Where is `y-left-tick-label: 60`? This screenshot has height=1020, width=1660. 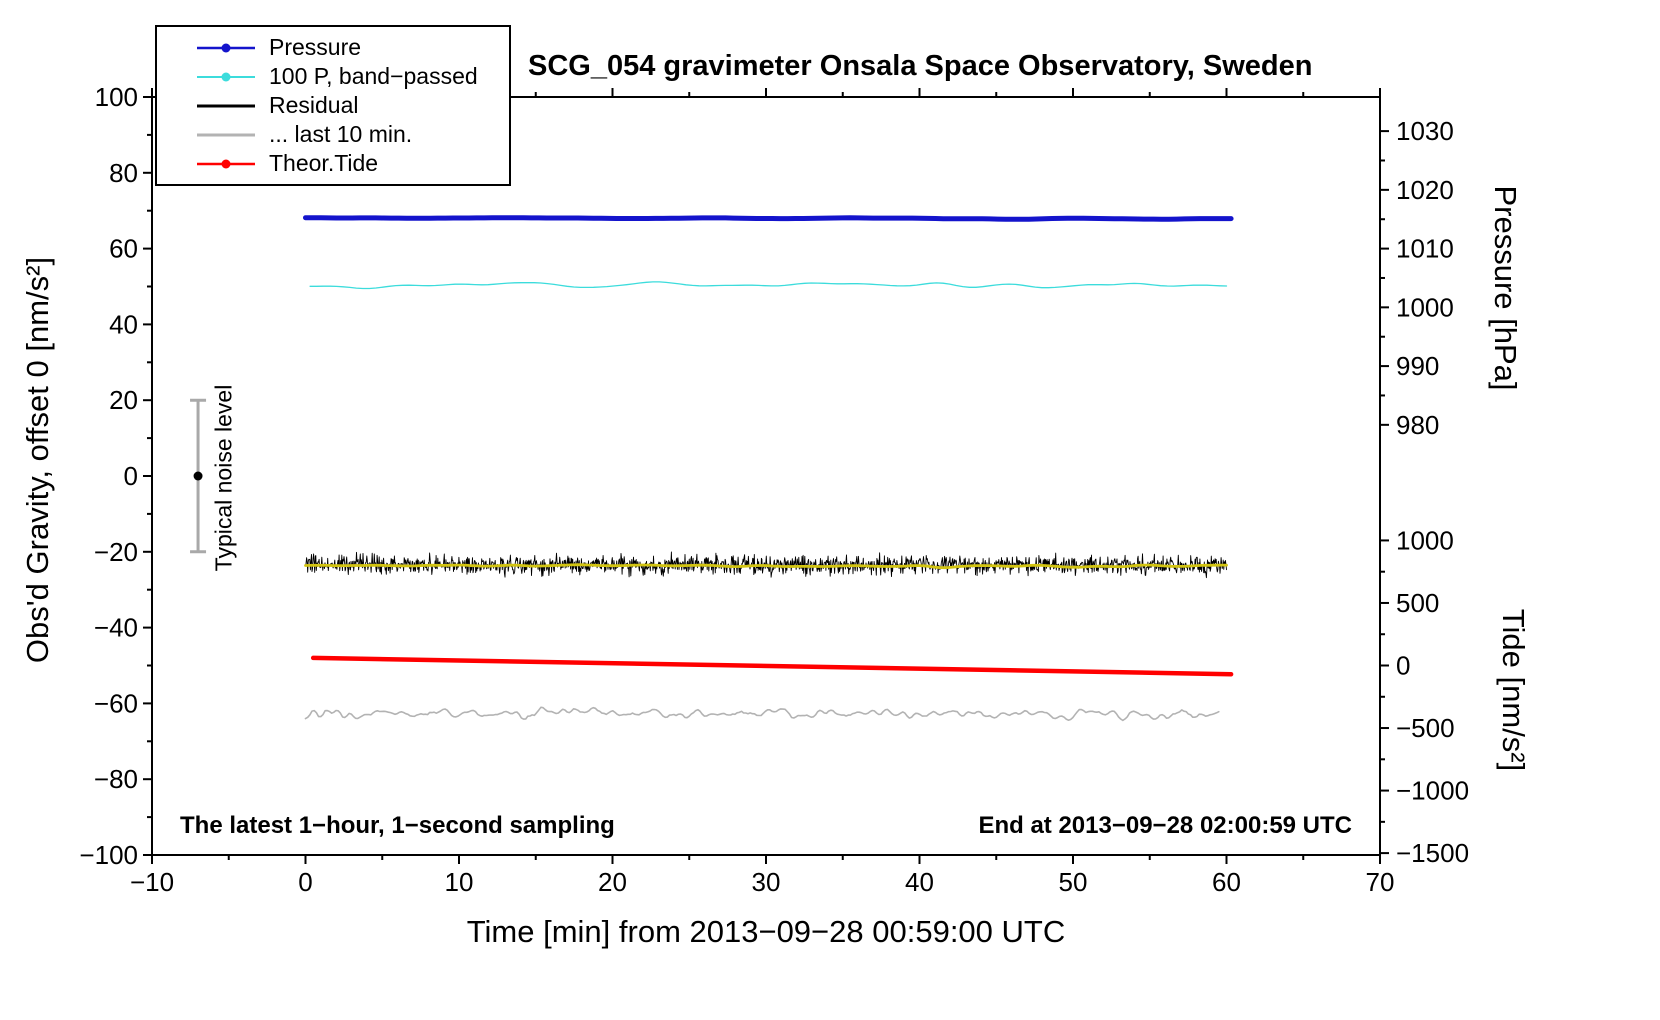 y-left-tick-label: 60 is located at coordinates (123, 249).